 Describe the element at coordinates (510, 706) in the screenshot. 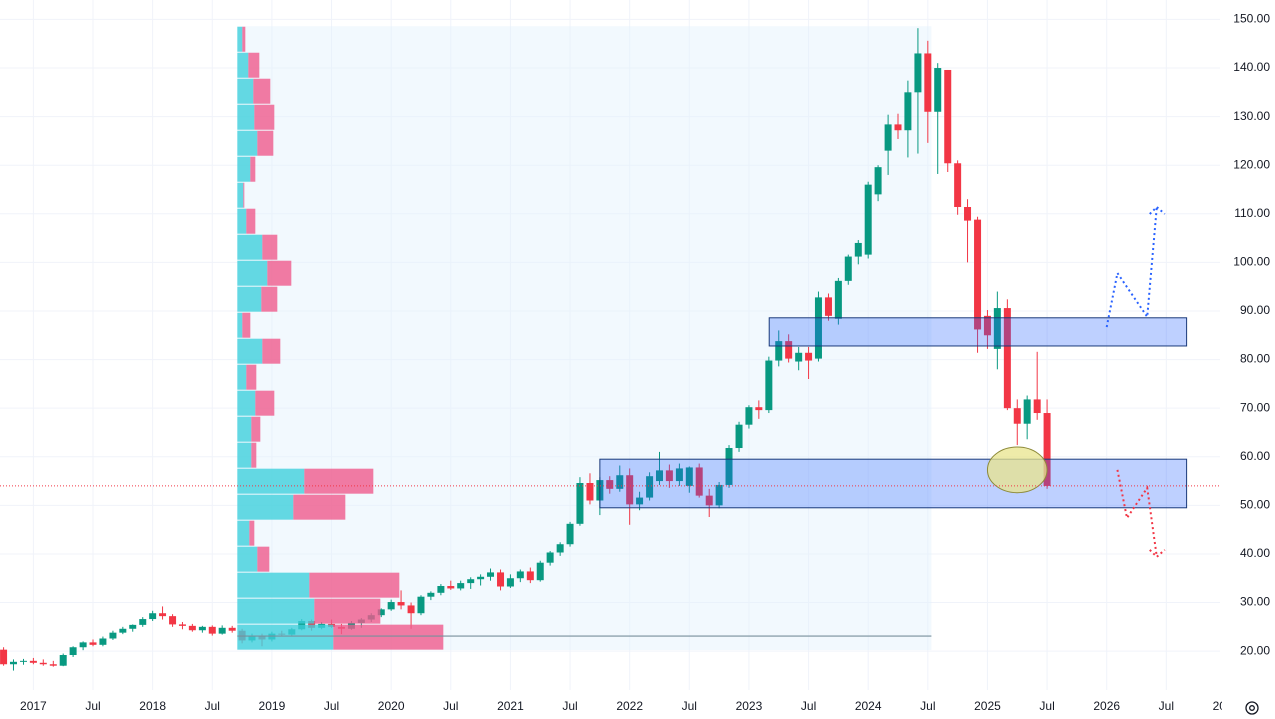

I see `x-tick-label: 2021` at that location.